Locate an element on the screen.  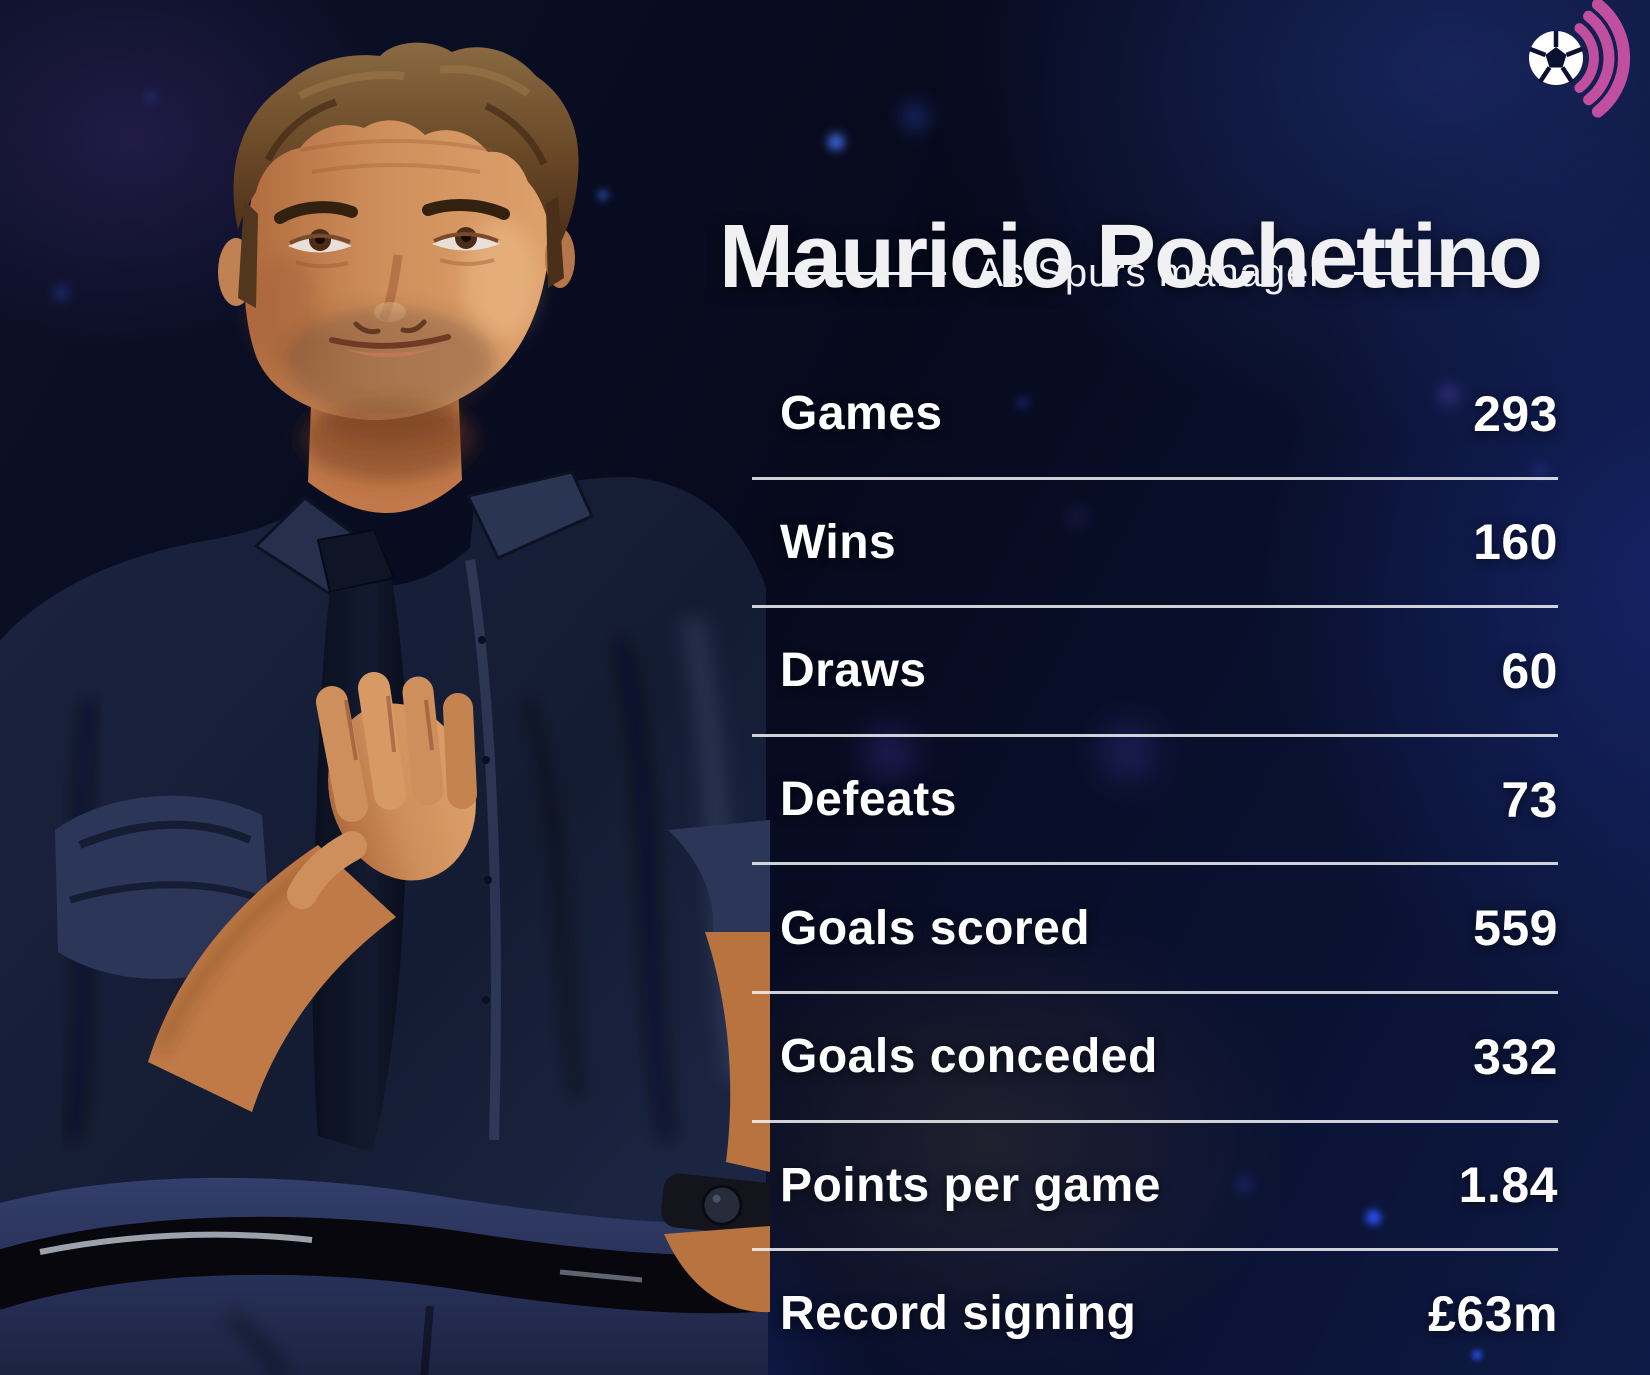
stat-row-record-signing: Record signing £63m is located at coordinates (1155, 1313).